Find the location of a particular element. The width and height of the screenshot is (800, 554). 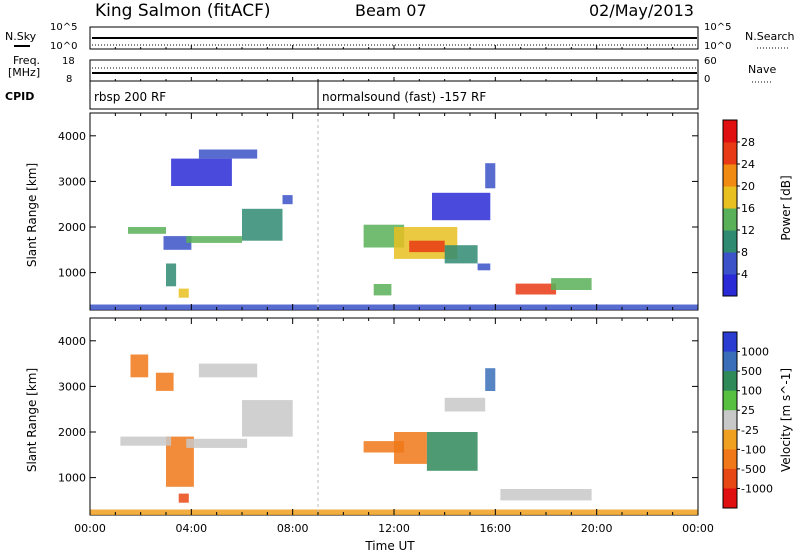

freq-label-unit: [MHz] is located at coordinates (24, 72).